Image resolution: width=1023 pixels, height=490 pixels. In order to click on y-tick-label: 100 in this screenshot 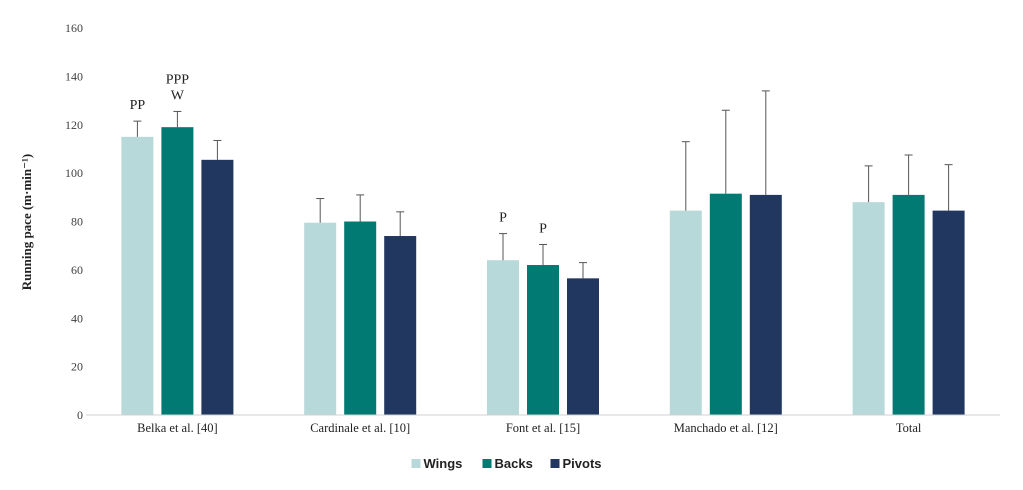, I will do `click(74, 173)`.